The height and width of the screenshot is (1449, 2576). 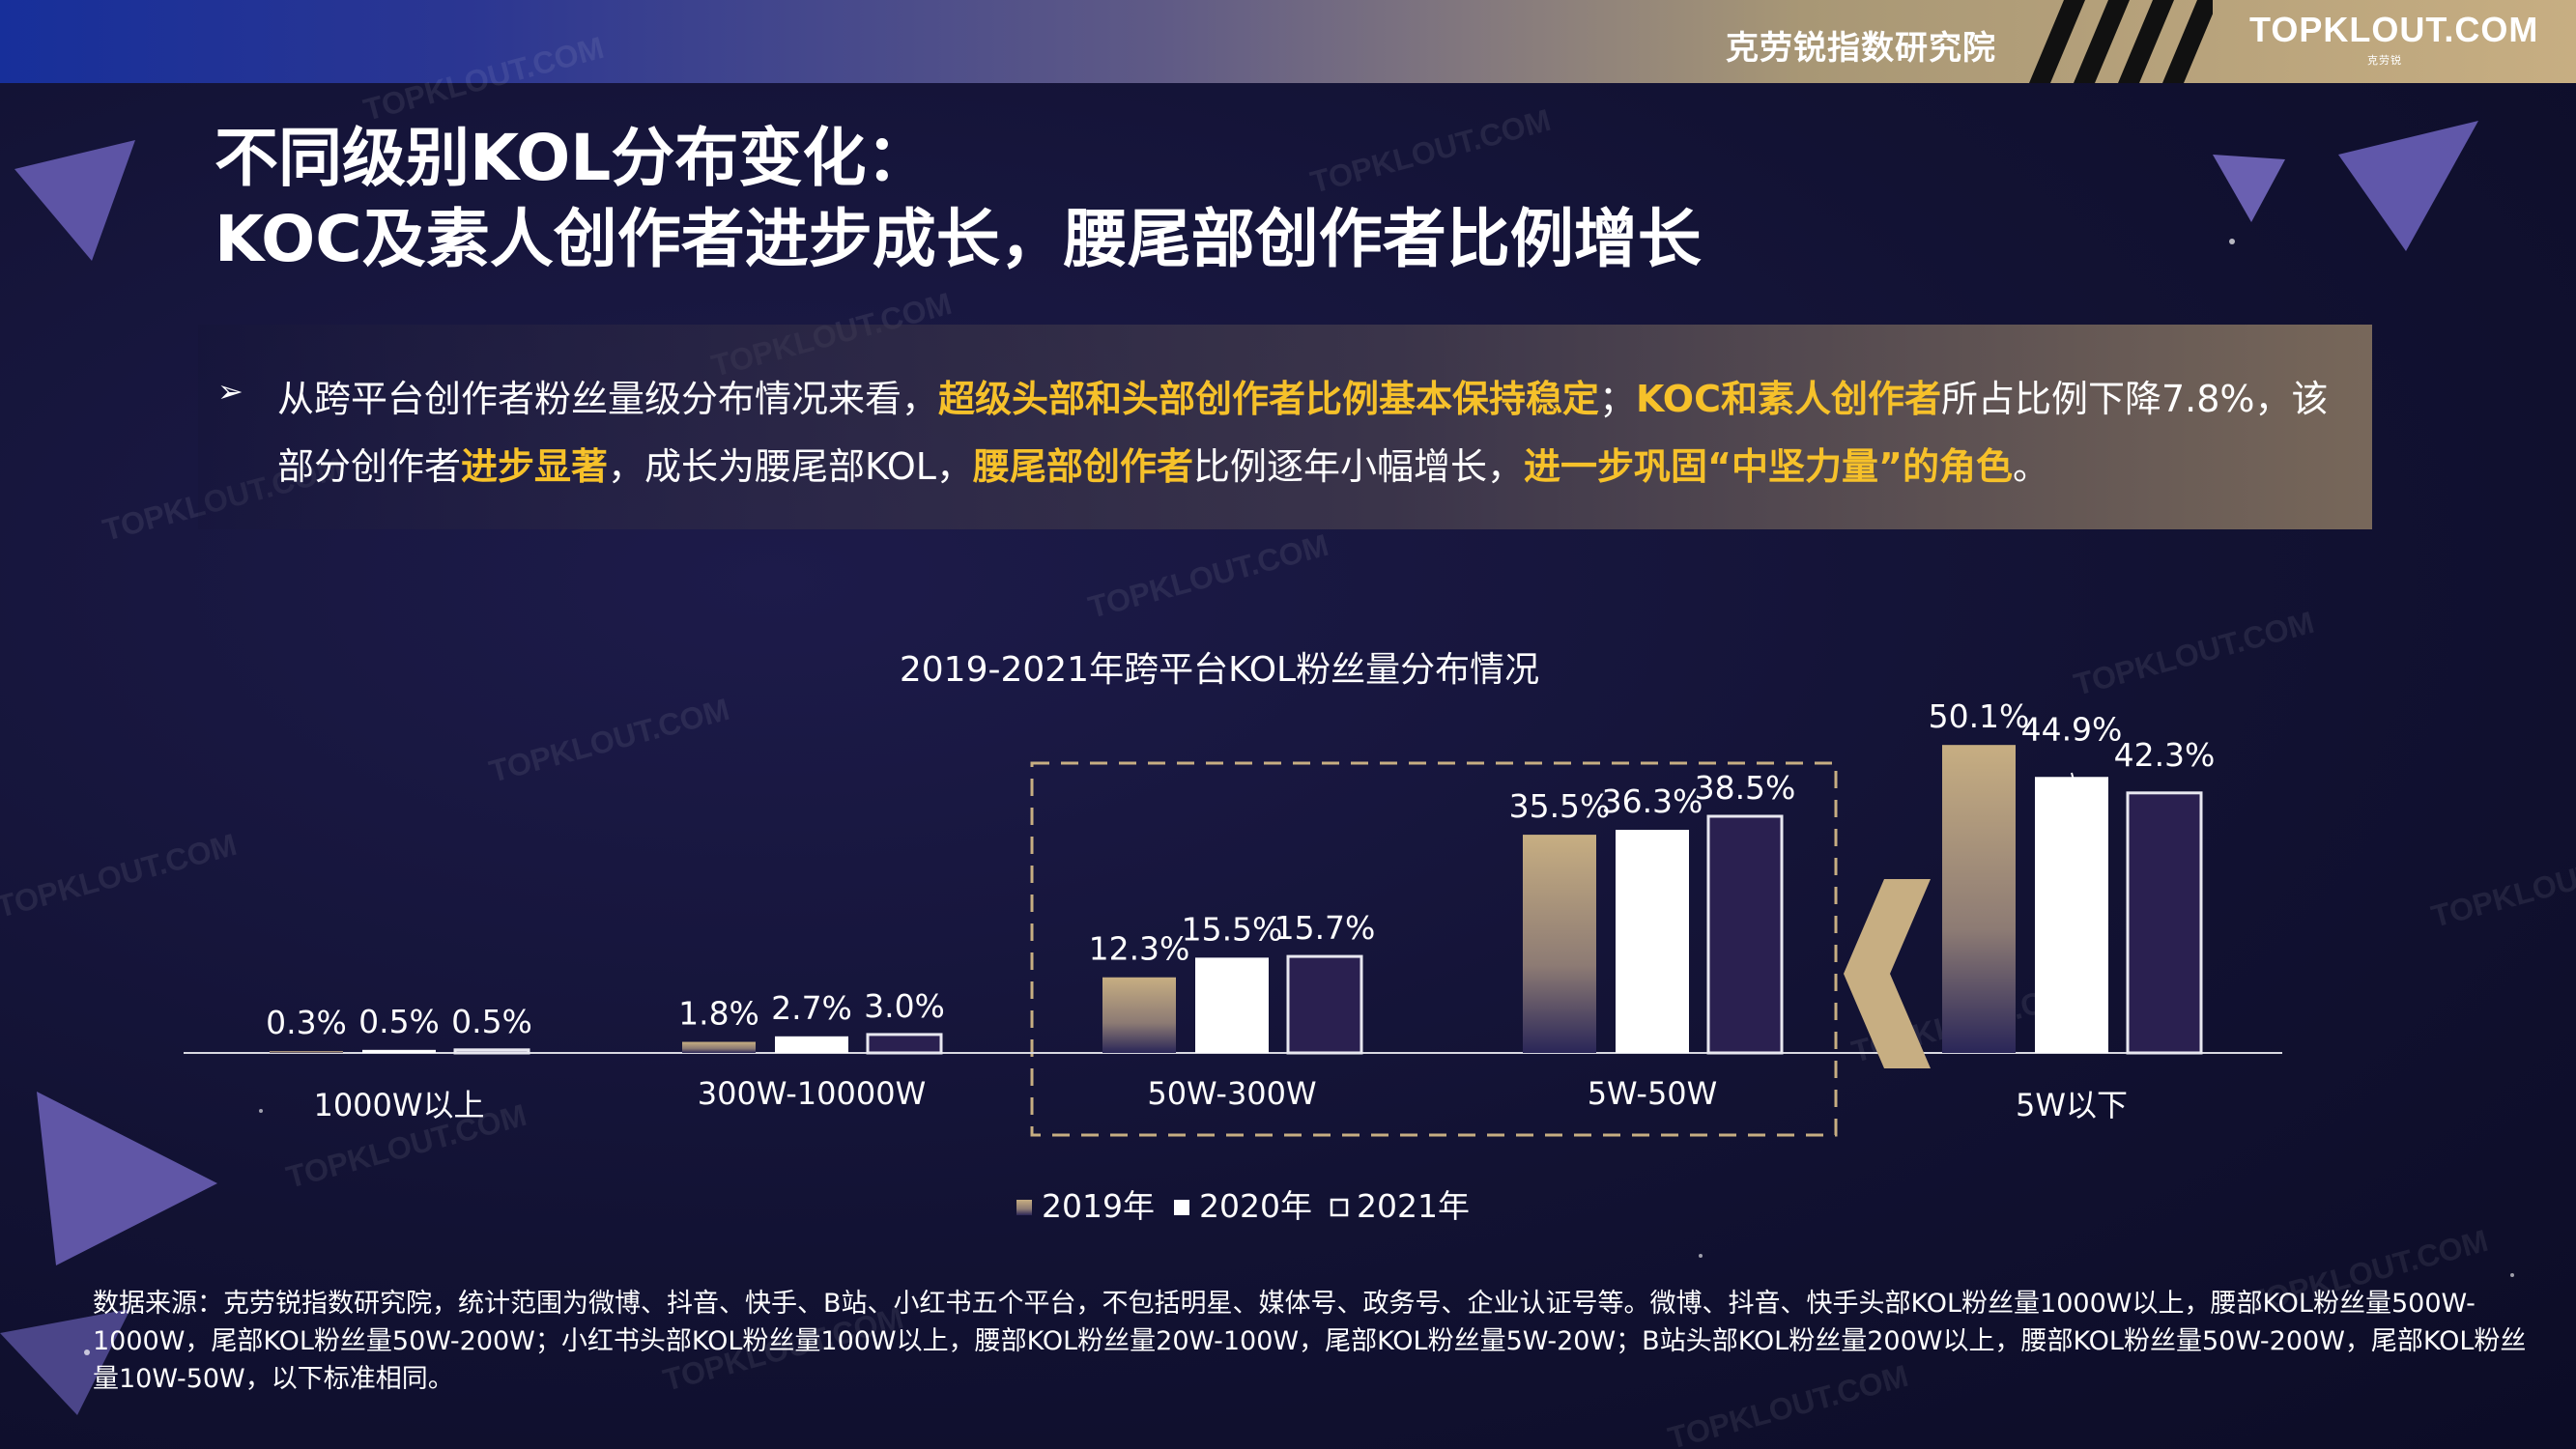 I want to click on bar-2020年-300W-10000W, so click(x=812, y=1044).